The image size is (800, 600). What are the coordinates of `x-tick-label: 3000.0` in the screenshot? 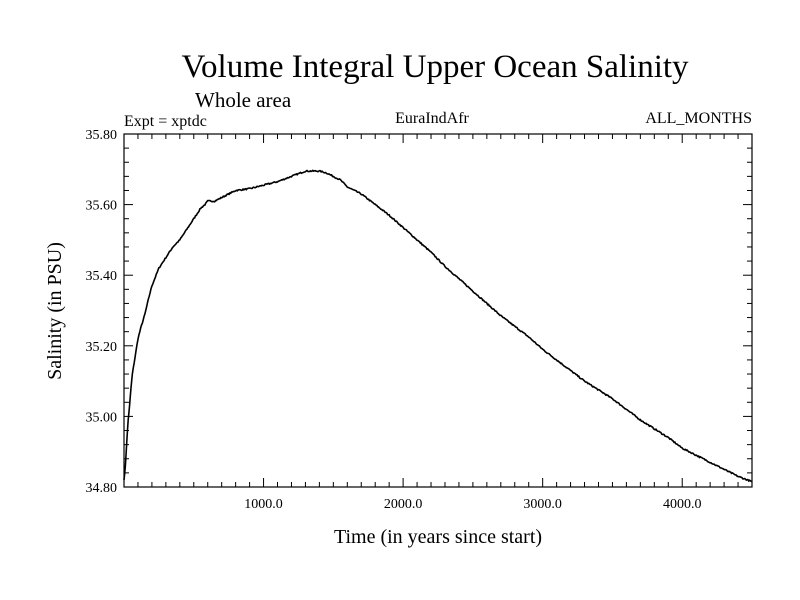 It's located at (542, 504).